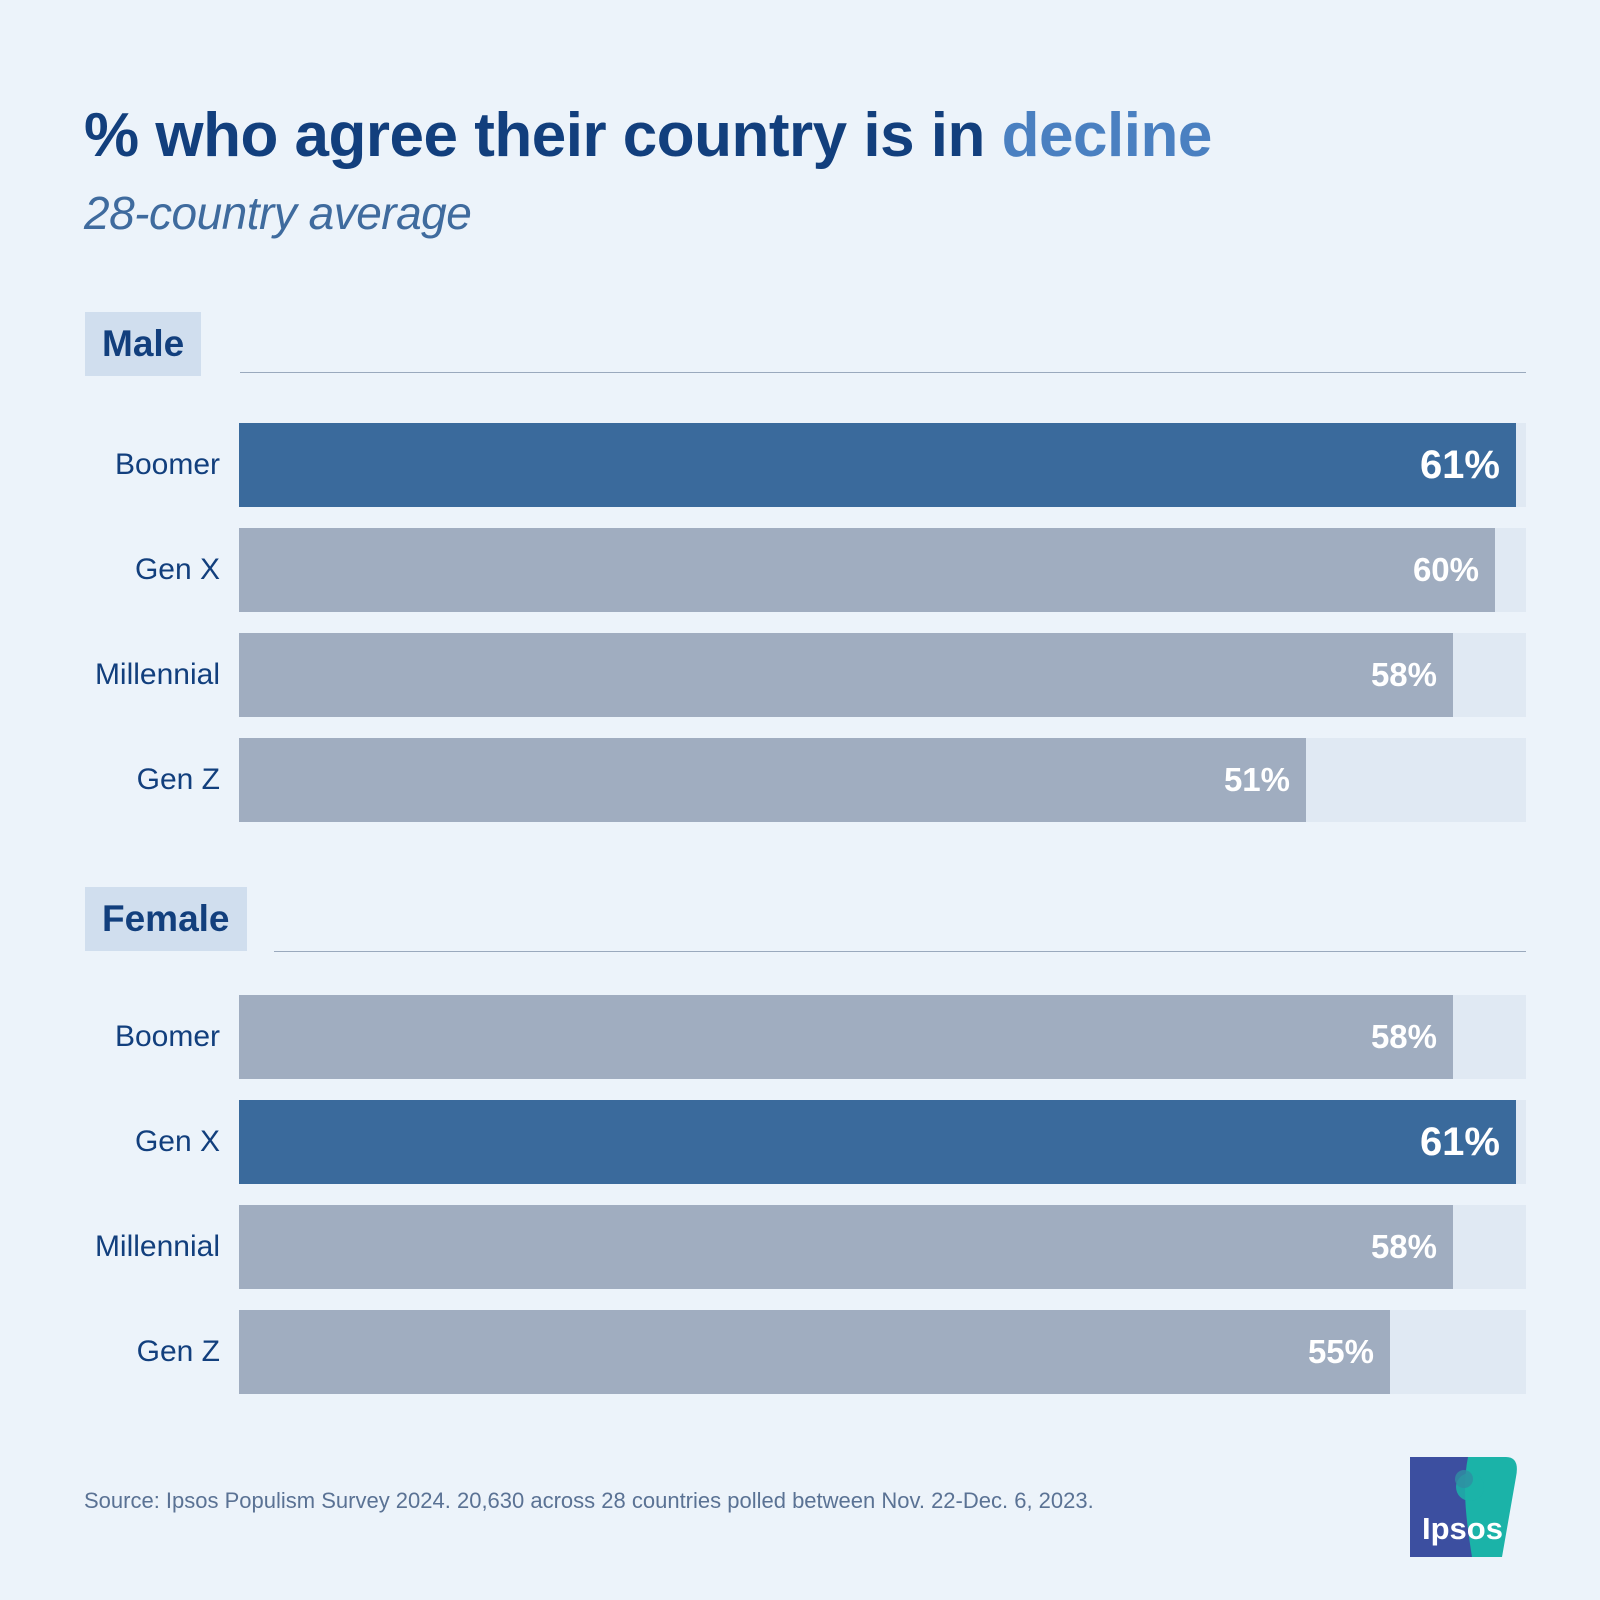  What do you see at coordinates (534, 135) in the screenshot?
I see `title-main: % who agree their country is in` at bounding box center [534, 135].